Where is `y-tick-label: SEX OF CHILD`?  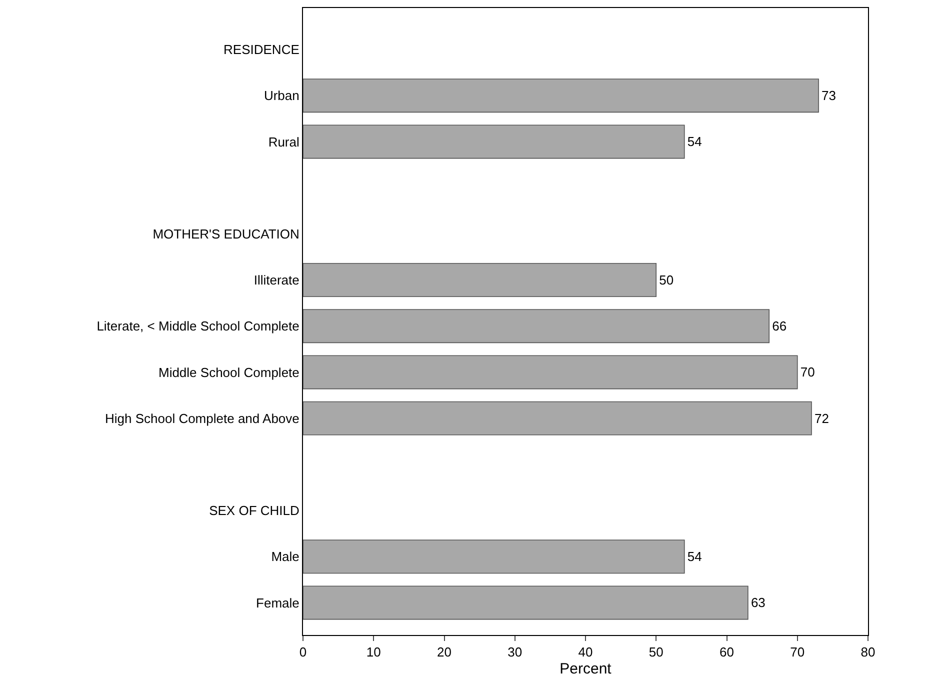
y-tick-label: SEX OF CHILD is located at coordinates (254, 510).